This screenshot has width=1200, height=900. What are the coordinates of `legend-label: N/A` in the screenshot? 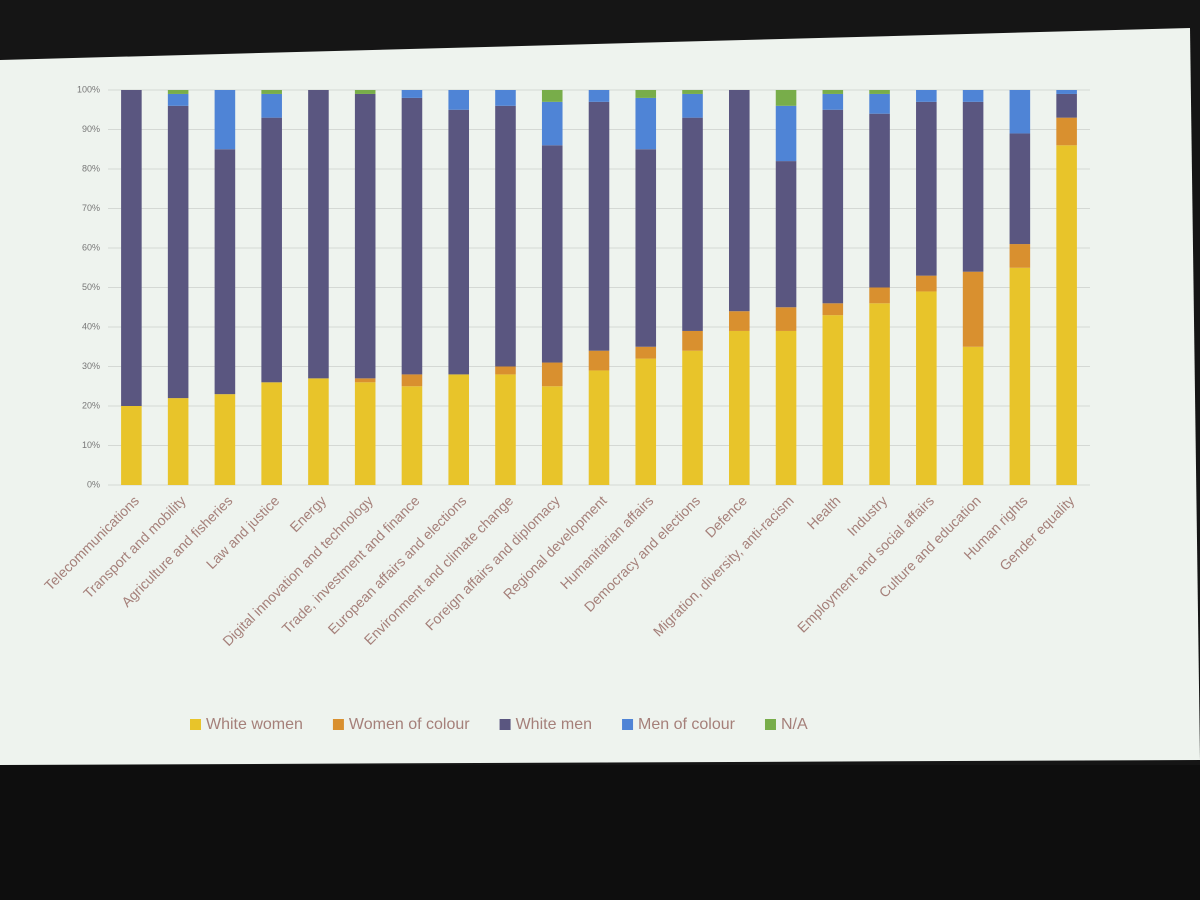 It's located at (794, 724).